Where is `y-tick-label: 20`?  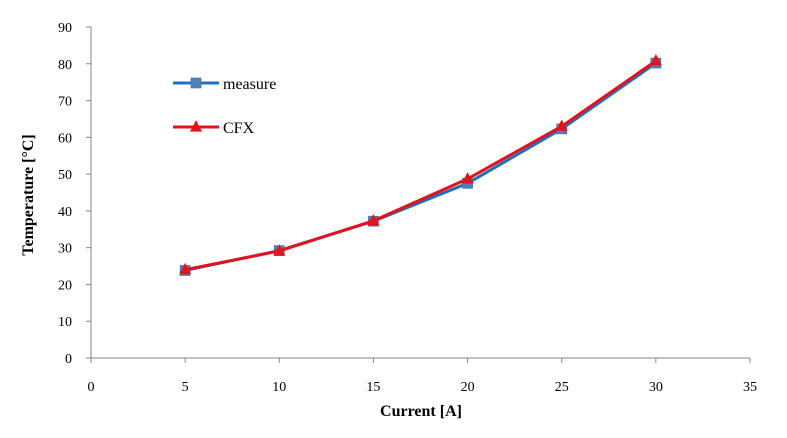 y-tick-label: 20 is located at coordinates (65, 285).